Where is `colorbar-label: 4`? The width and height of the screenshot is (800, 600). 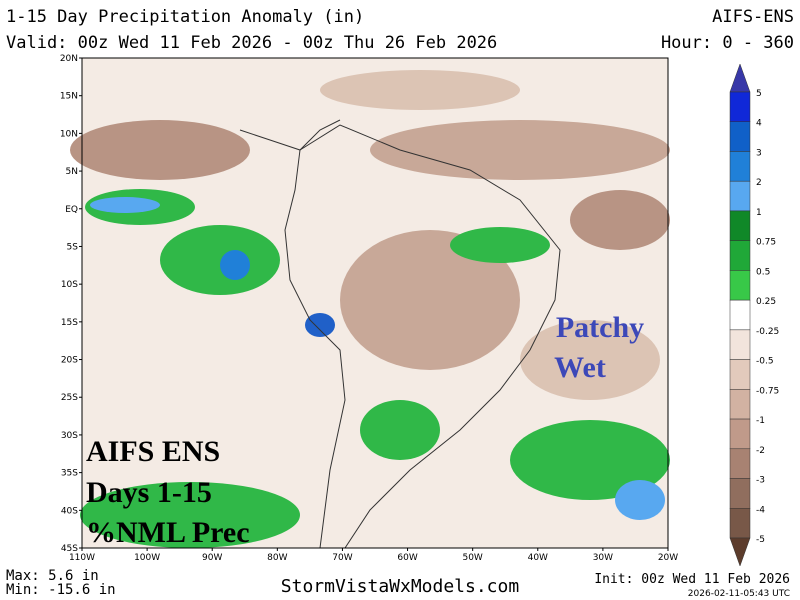
colorbar-label: 4 is located at coordinates (759, 124).